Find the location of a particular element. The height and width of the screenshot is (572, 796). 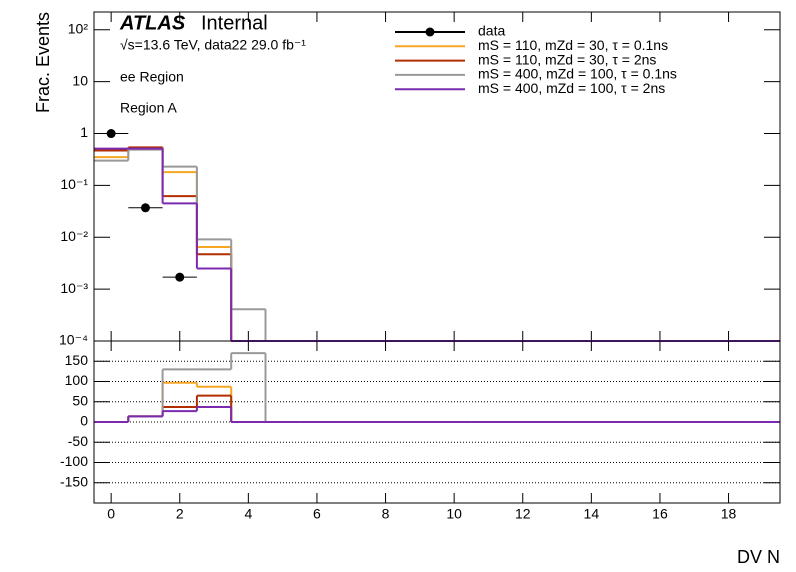

x-tick-label: 14 is located at coordinates (592, 514).